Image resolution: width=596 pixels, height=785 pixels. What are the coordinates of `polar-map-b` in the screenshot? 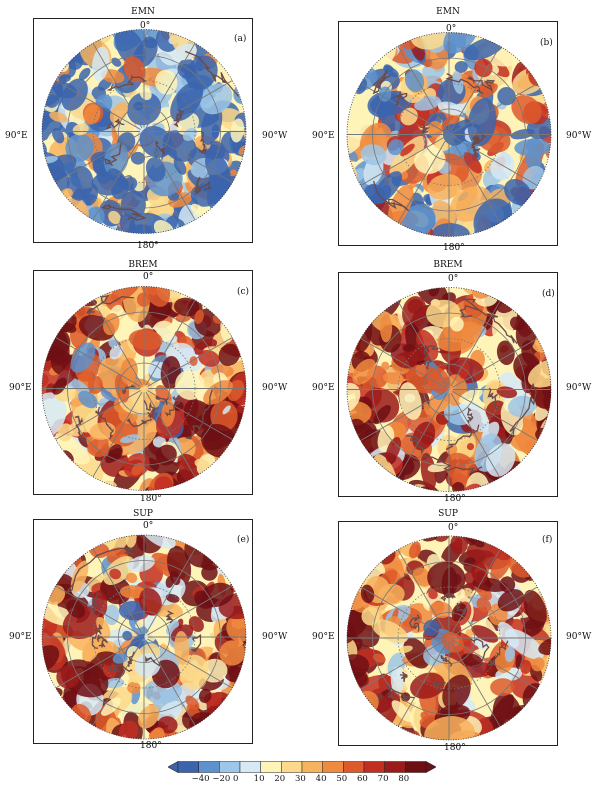 It's located at (449, 134).